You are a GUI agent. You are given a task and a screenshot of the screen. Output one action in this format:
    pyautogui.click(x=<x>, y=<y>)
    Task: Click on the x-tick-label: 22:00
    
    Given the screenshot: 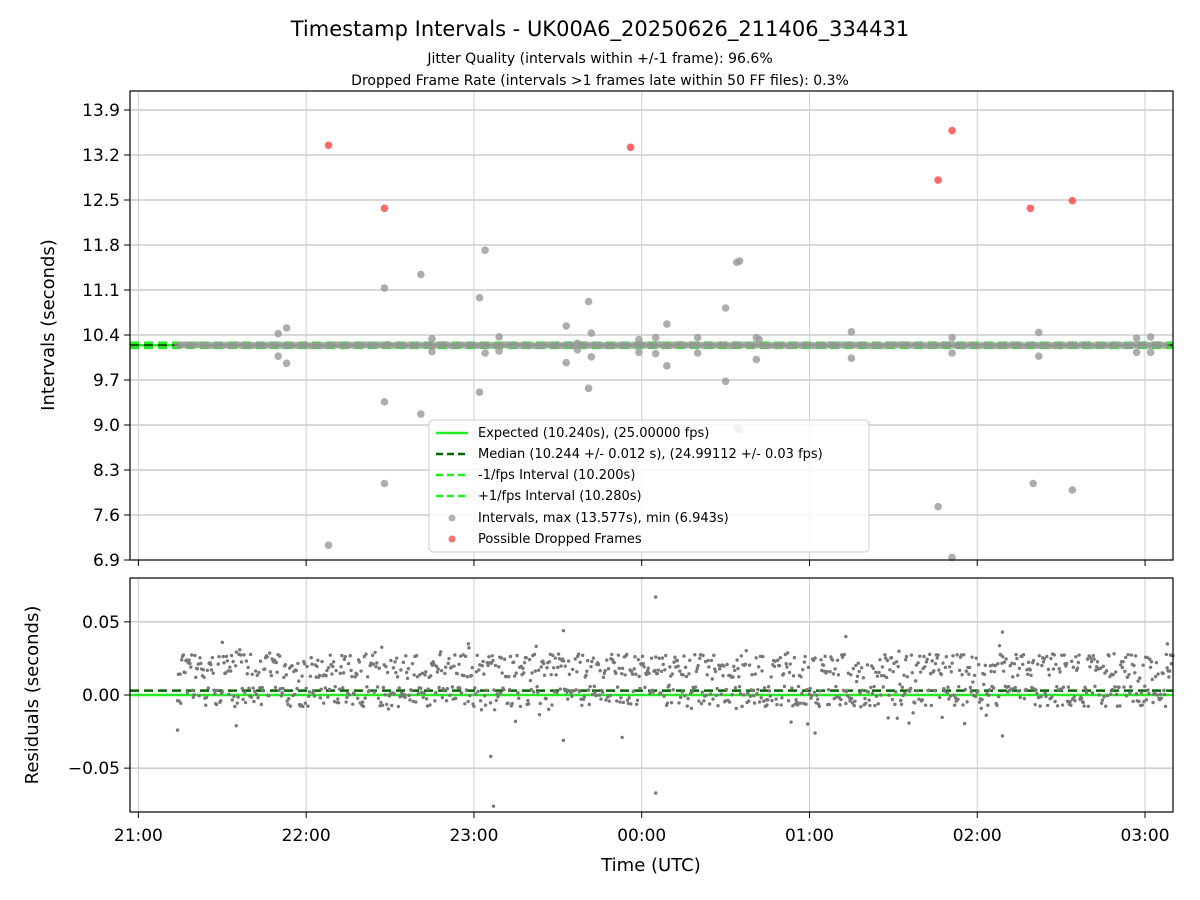 What is the action you would take?
    pyautogui.click(x=306, y=836)
    